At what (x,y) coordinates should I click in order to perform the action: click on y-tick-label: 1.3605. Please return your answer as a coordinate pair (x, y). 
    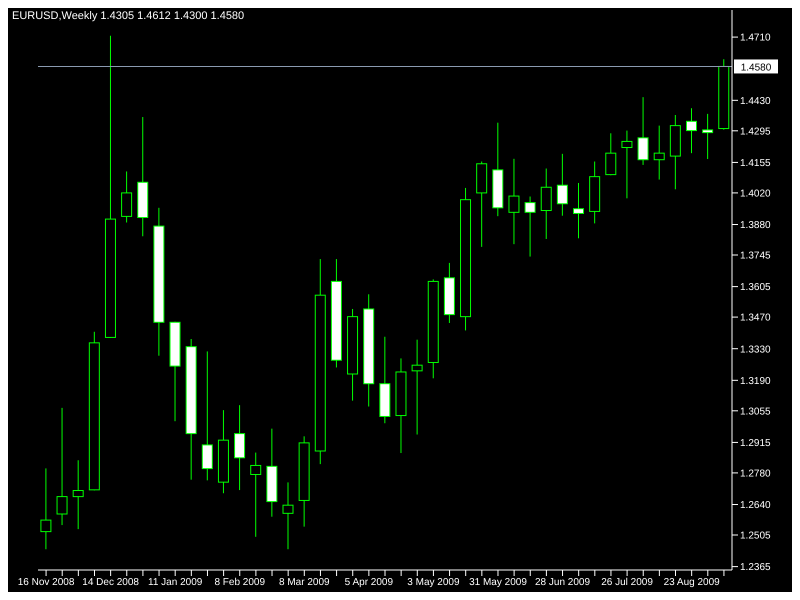
    Looking at the image, I should click on (756, 288).